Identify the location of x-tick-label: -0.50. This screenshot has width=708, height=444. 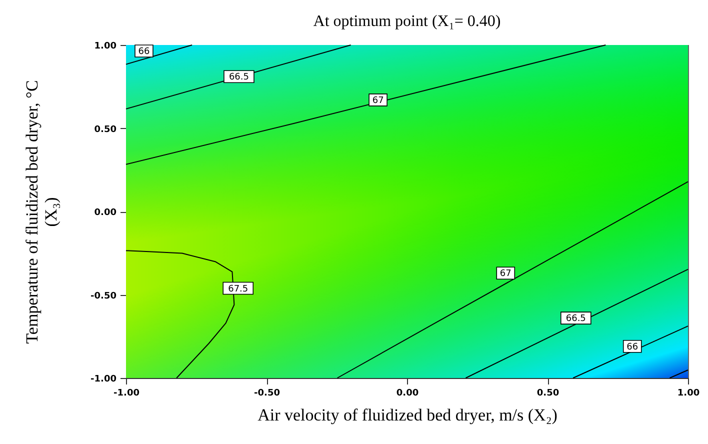
(267, 393).